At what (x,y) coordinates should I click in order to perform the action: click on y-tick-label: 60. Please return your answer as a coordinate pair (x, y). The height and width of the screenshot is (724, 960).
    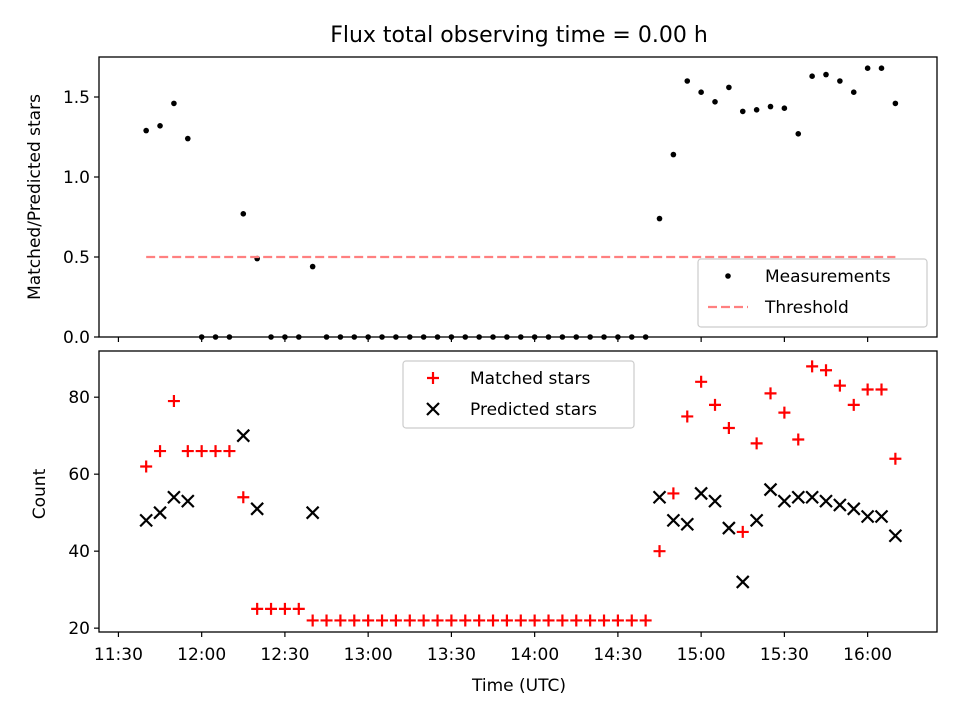
    Looking at the image, I should click on (79, 475).